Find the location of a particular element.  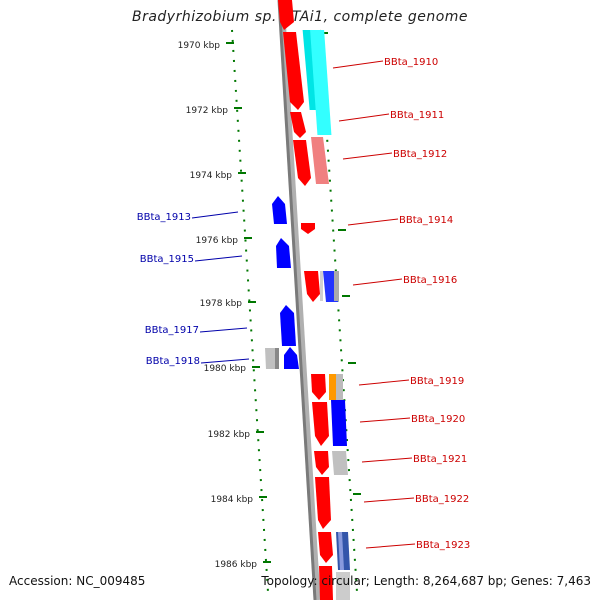

inner-scale-dots is located at coordinates (250, 311).